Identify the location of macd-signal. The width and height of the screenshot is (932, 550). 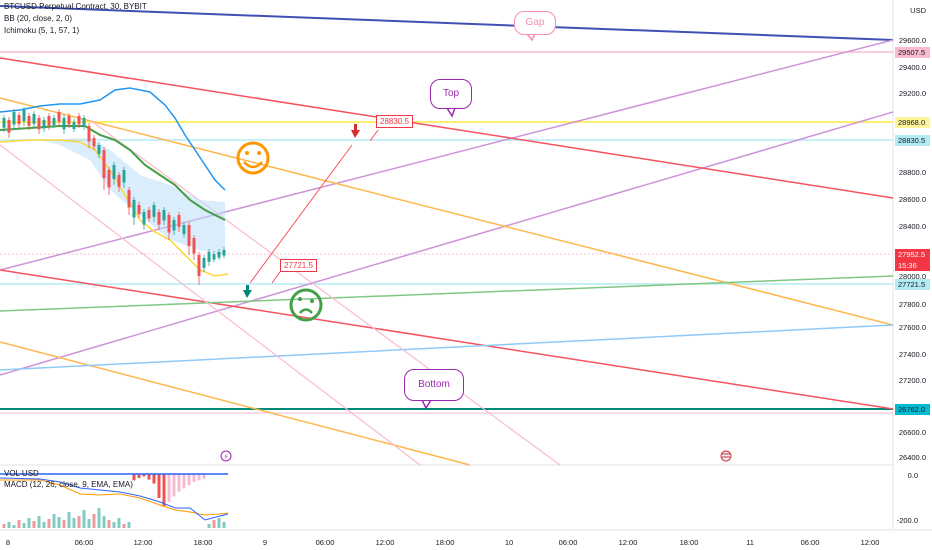
(114, 499).